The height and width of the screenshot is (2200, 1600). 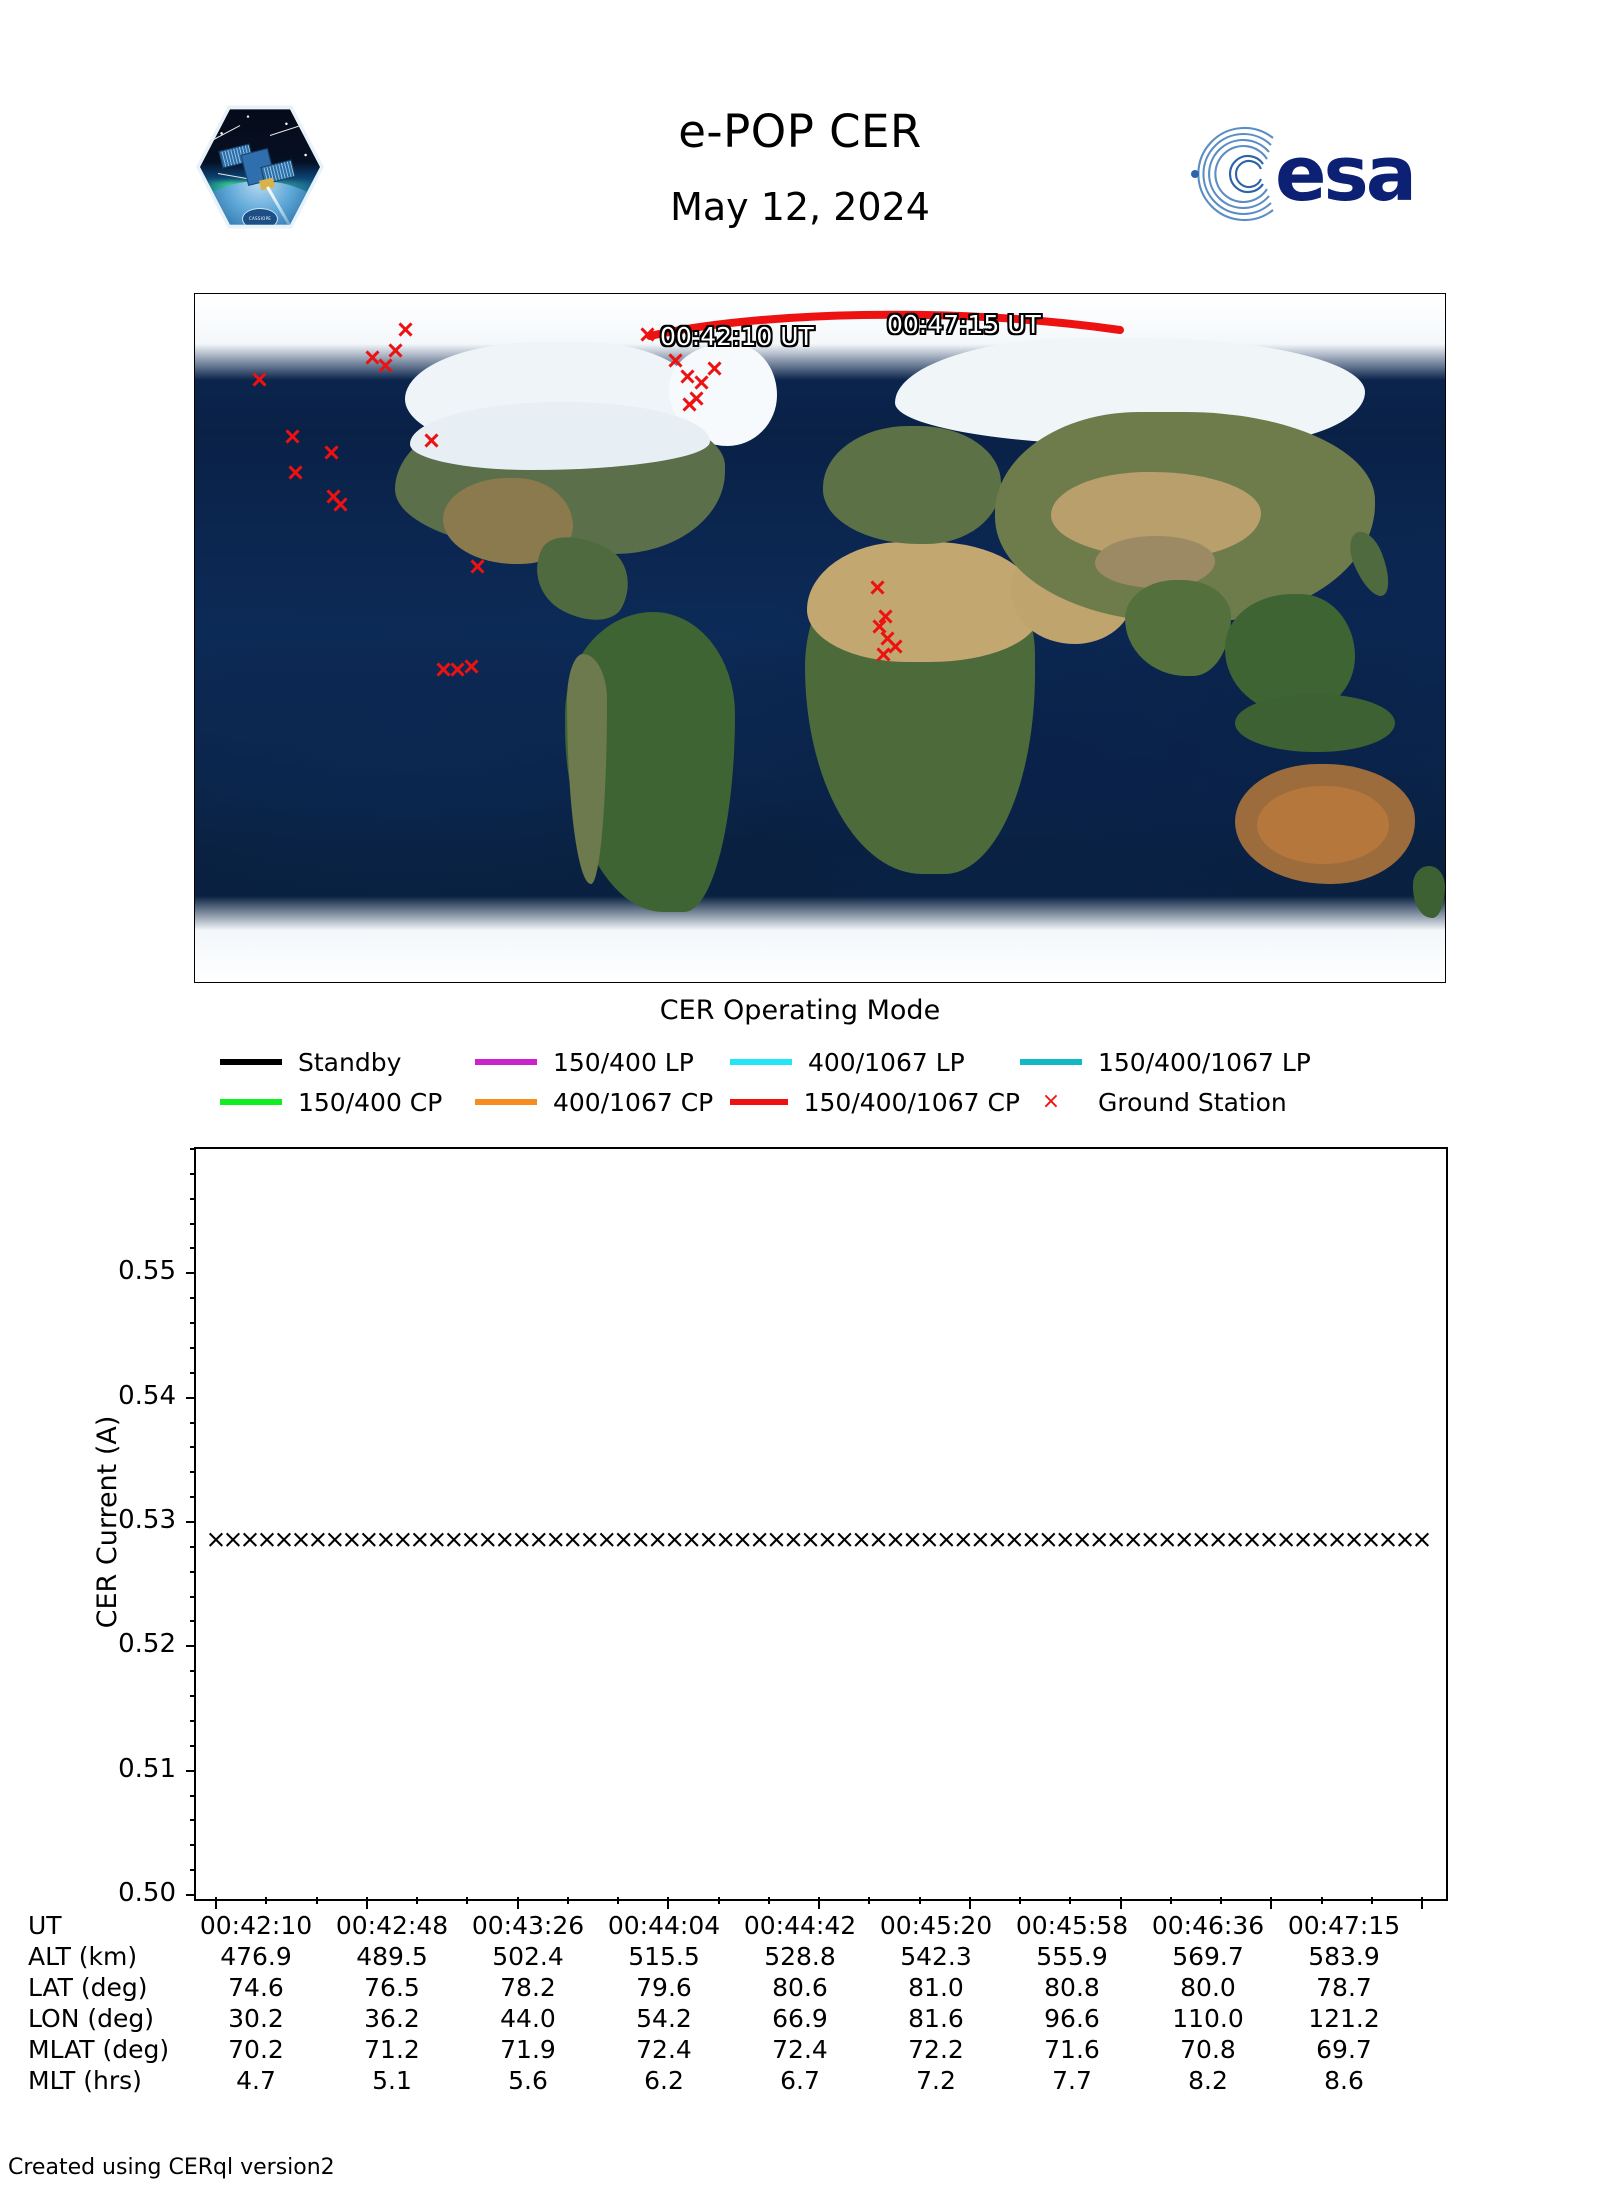 What do you see at coordinates (800, 207) in the screenshot?
I see `page-date: May 12, 2024` at bounding box center [800, 207].